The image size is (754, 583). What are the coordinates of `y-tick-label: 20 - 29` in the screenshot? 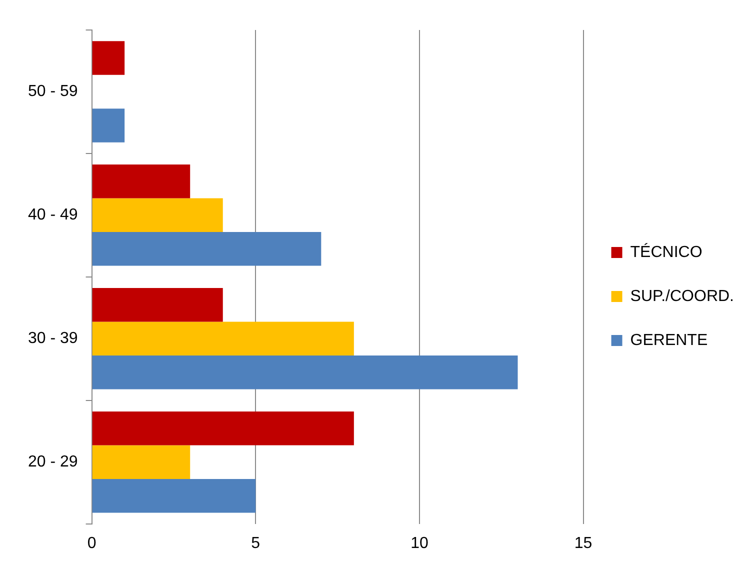 It's located at (53, 461).